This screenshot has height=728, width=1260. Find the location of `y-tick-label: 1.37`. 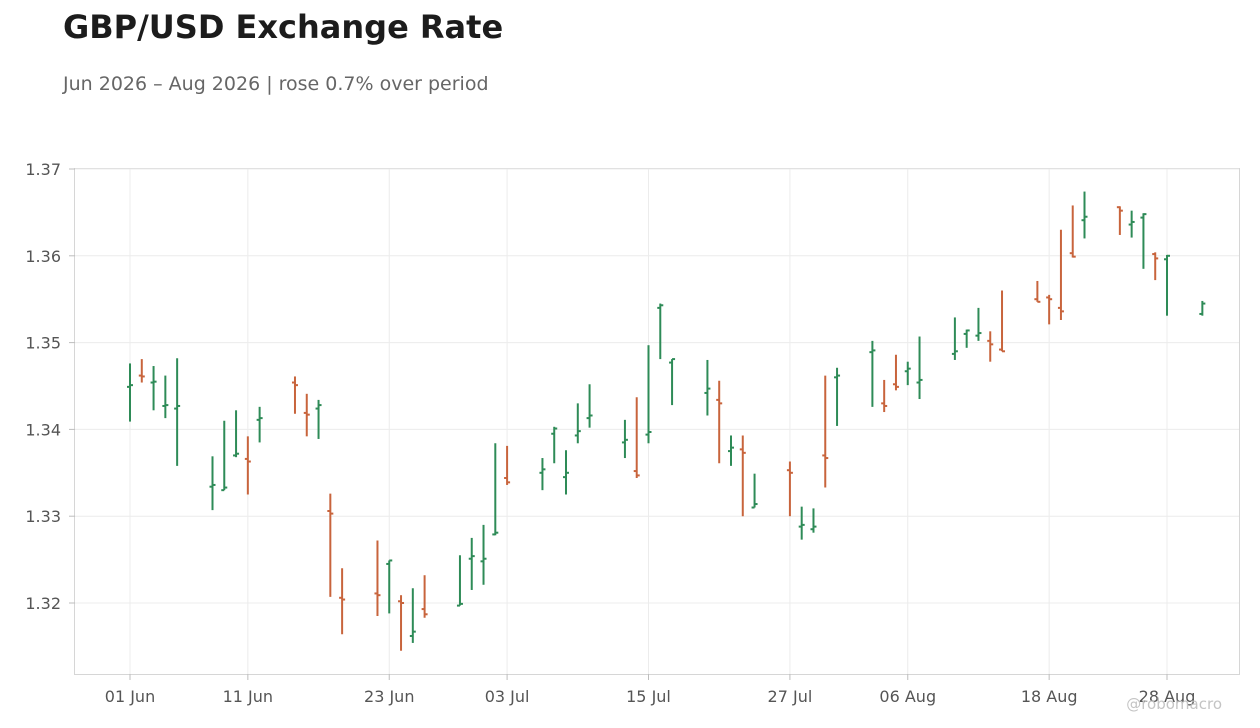

y-tick-label: 1.37 is located at coordinates (43, 169).